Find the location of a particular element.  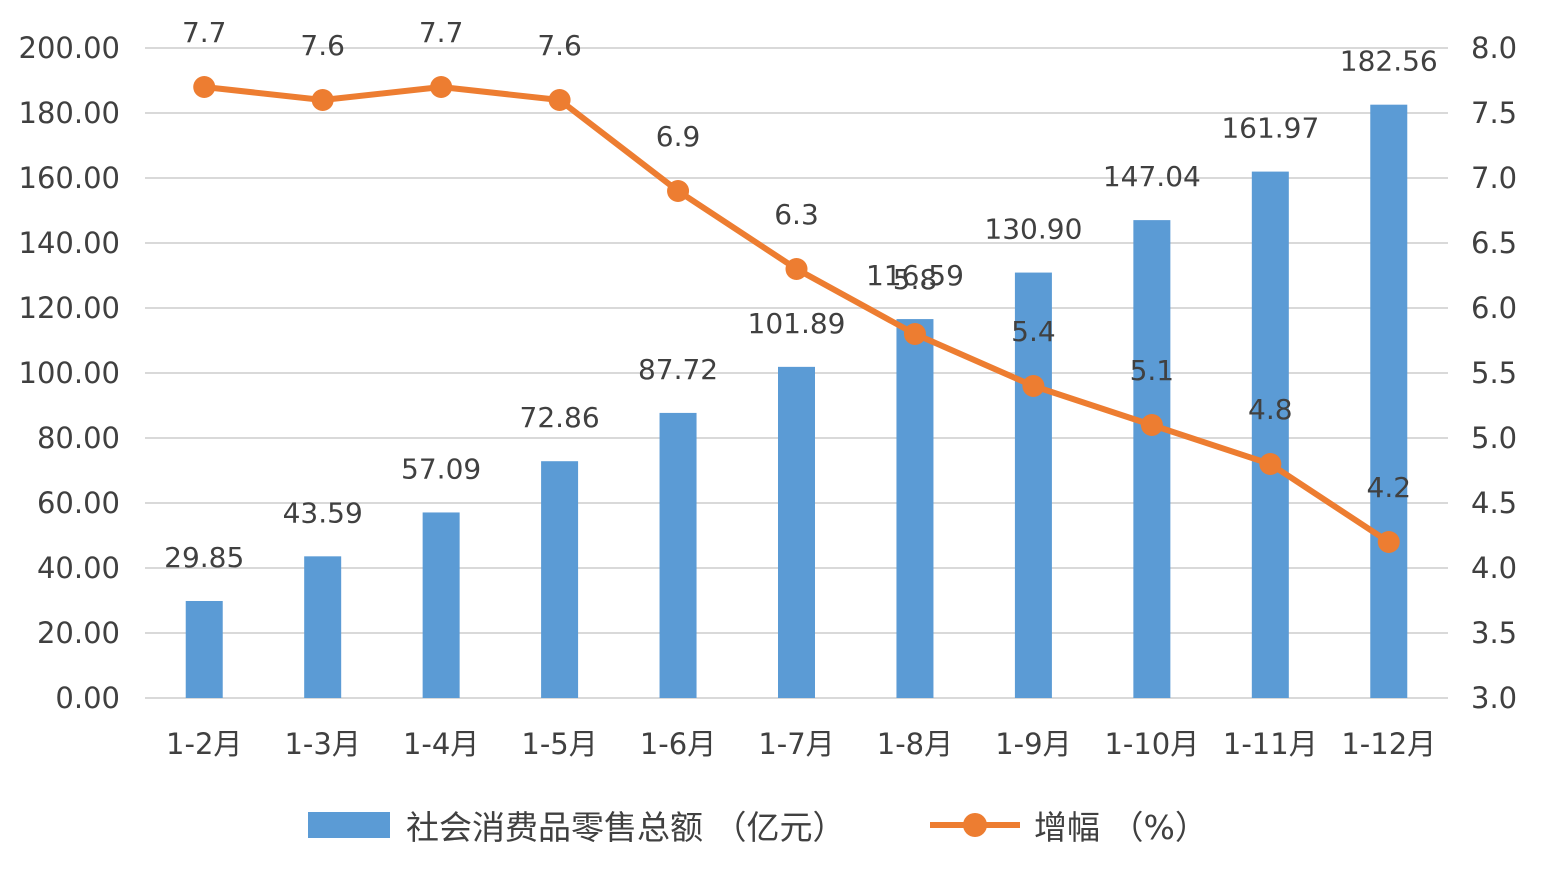

bar-value-label: 101.89 is located at coordinates (797, 323).